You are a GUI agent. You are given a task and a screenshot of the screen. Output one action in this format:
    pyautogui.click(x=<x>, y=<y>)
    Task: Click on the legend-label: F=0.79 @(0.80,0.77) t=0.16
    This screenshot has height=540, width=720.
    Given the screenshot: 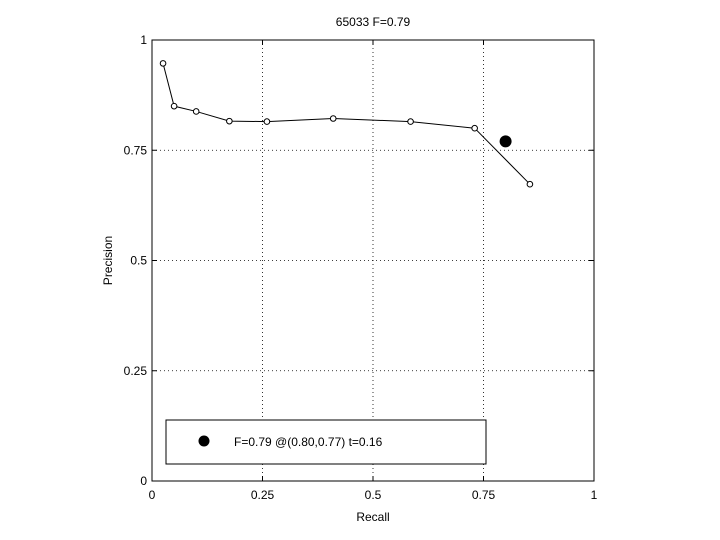 What is the action you would take?
    pyautogui.click(x=308, y=442)
    